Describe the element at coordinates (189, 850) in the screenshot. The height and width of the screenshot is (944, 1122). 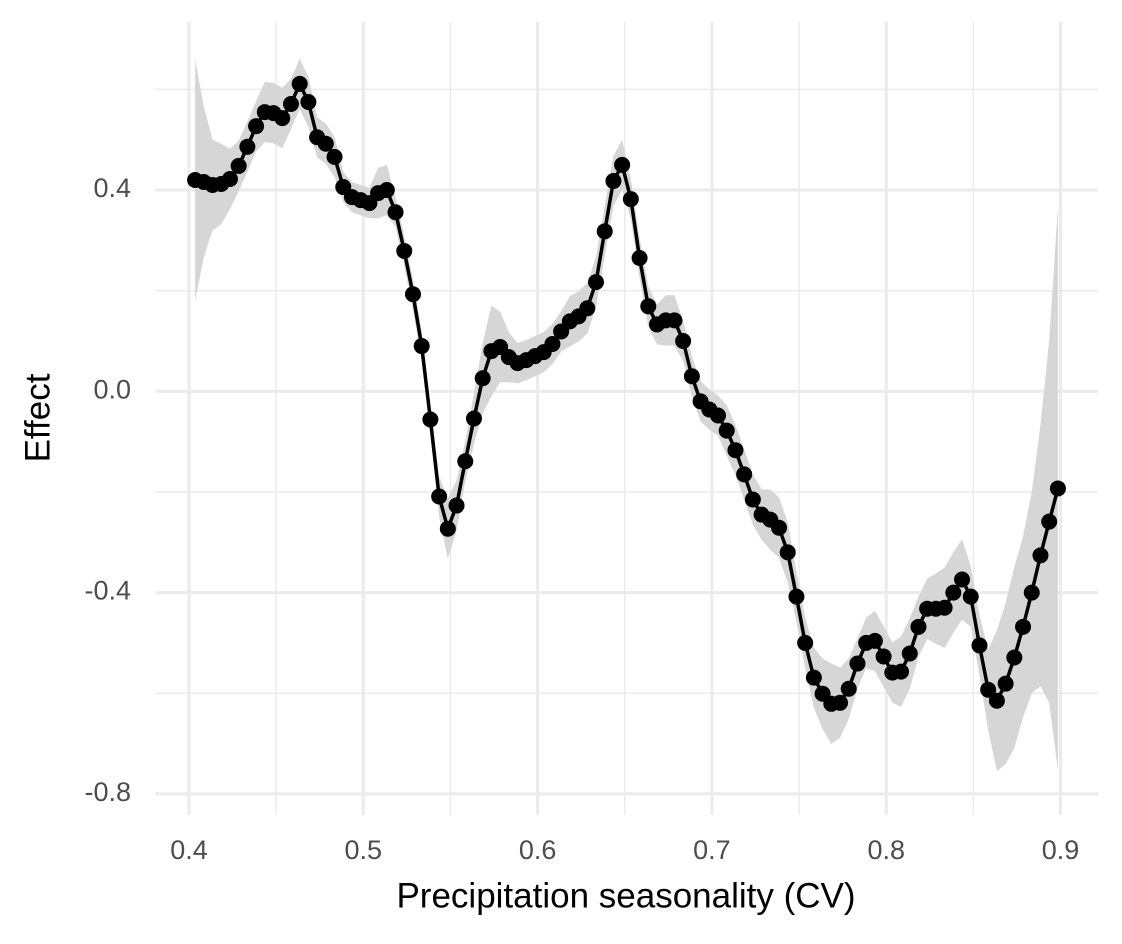
I see `x-tick-label: 0.4` at that location.